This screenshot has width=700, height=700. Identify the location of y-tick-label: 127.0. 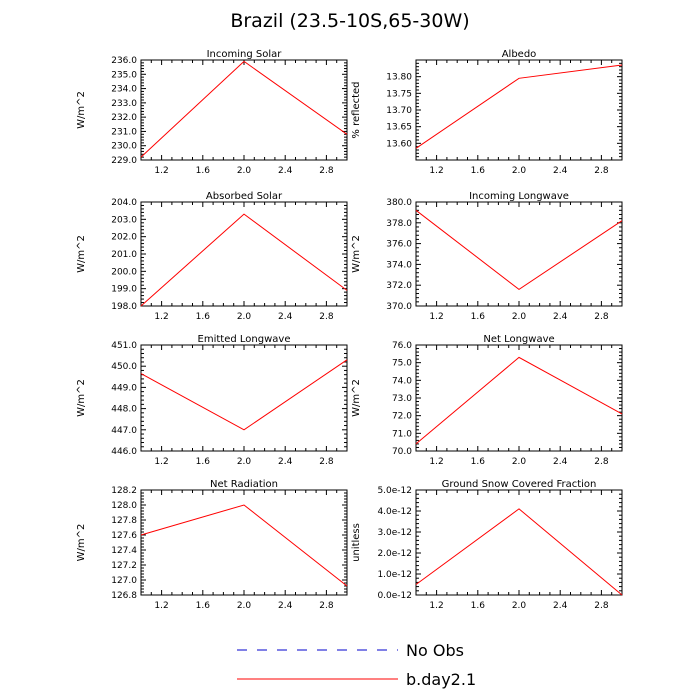
(124, 581).